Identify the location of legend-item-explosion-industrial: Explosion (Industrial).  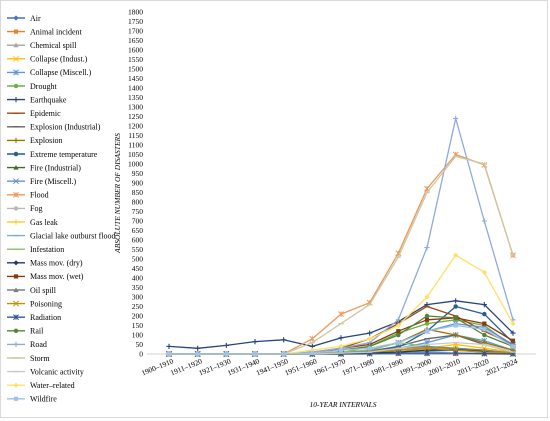
(54, 127).